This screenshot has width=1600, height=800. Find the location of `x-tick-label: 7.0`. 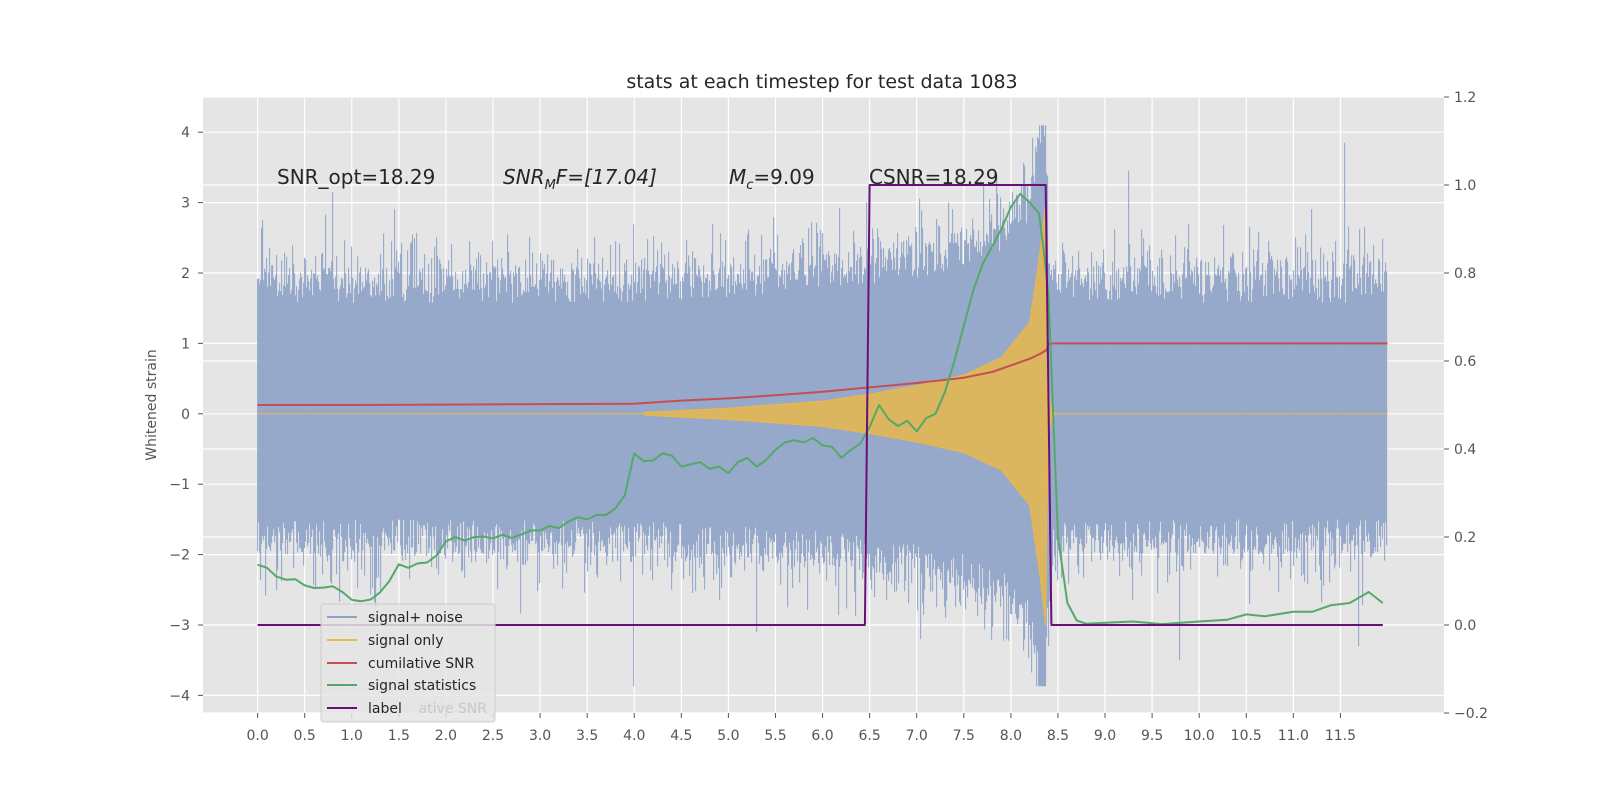

x-tick-label: 7.0 is located at coordinates (917, 736).